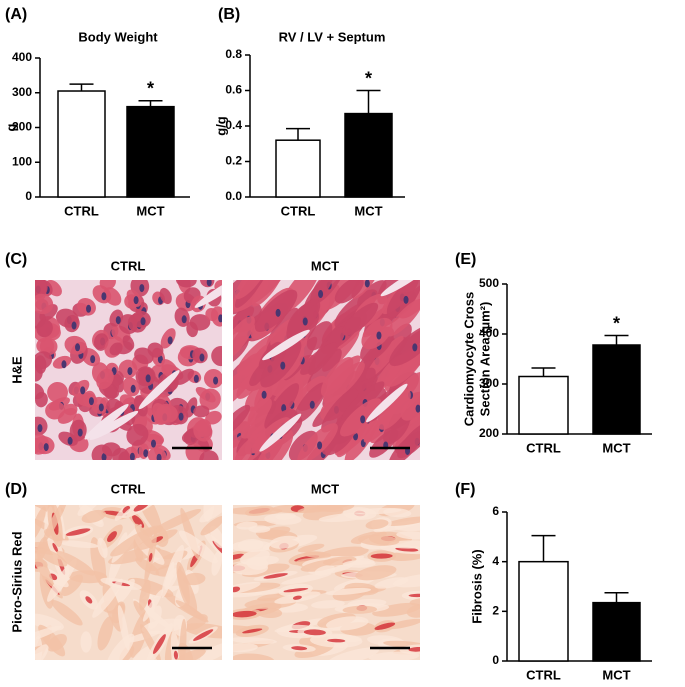 The height and width of the screenshot is (687, 685). Describe the element at coordinates (16, 14) in the screenshot. I see `panel-label: (A)` at that location.